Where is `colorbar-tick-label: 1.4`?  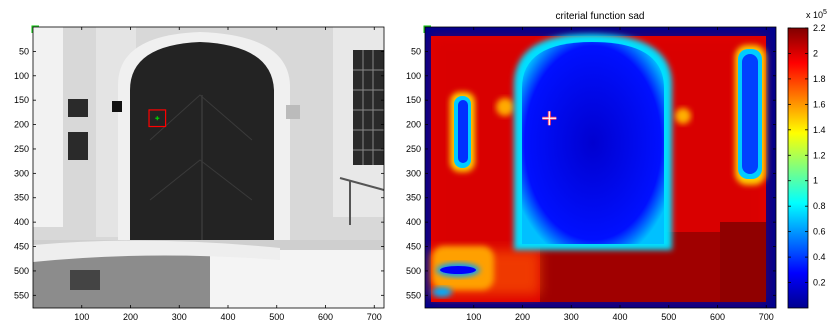
colorbar-tick-label: 1.4 is located at coordinates (819, 130).